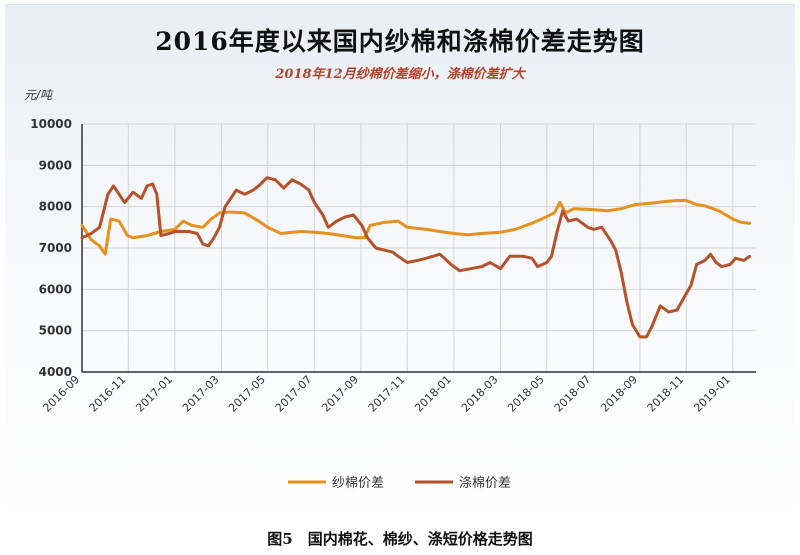 The image size is (800, 555). I want to click on x-tick-label: 2017-05, so click(247, 394).